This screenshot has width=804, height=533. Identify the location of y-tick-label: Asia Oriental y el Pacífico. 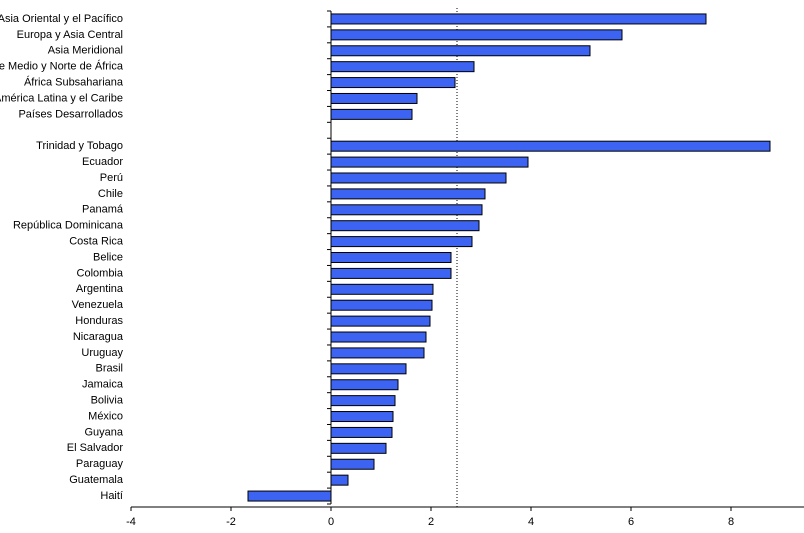
(61, 19).